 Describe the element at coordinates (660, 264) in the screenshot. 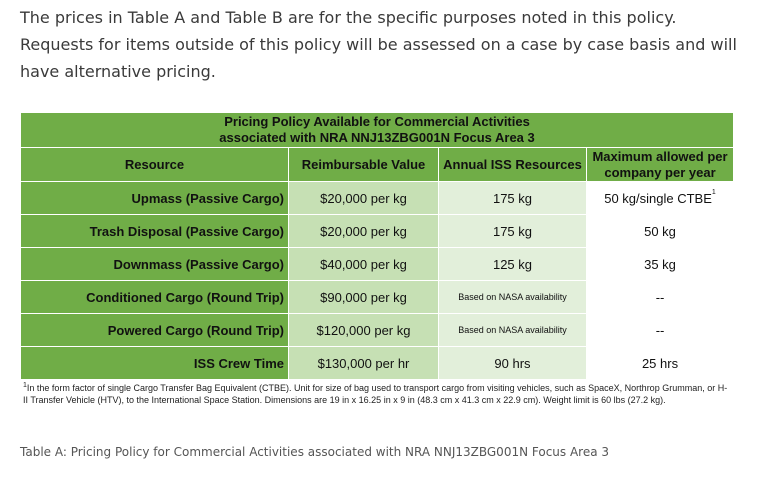

I see `maximum-cell: 35 kg` at that location.